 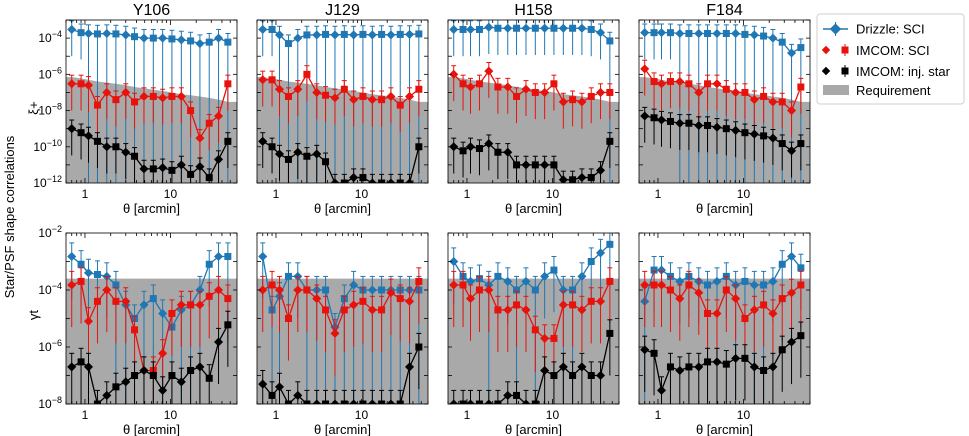 What do you see at coordinates (47, 182) in the screenshot?
I see `y-tick-label: 10−12` at bounding box center [47, 182].